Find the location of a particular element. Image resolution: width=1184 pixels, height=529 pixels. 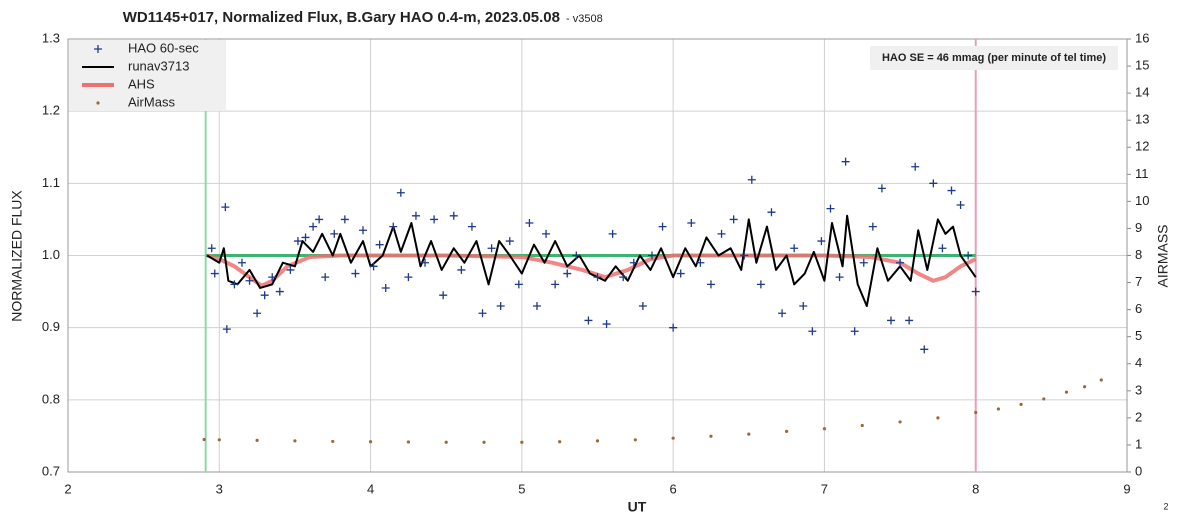

y2-tick-label: 1 is located at coordinates (1138, 443).